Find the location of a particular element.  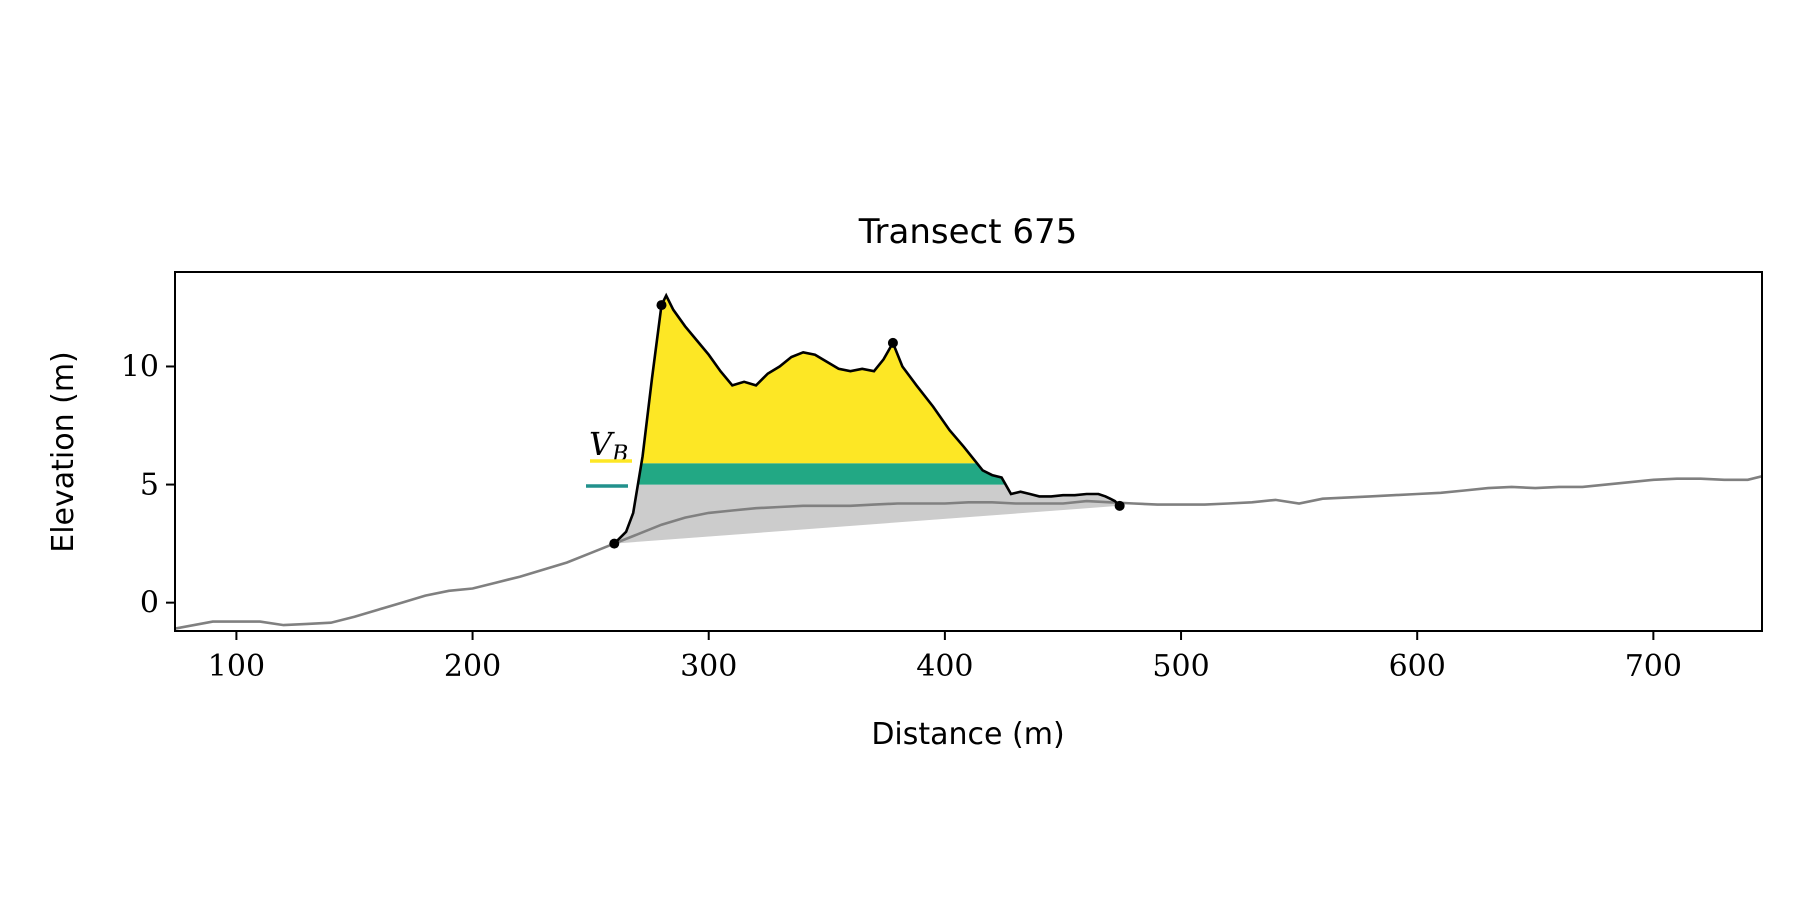

x-tick-label-100: 100 is located at coordinates (236, 666).